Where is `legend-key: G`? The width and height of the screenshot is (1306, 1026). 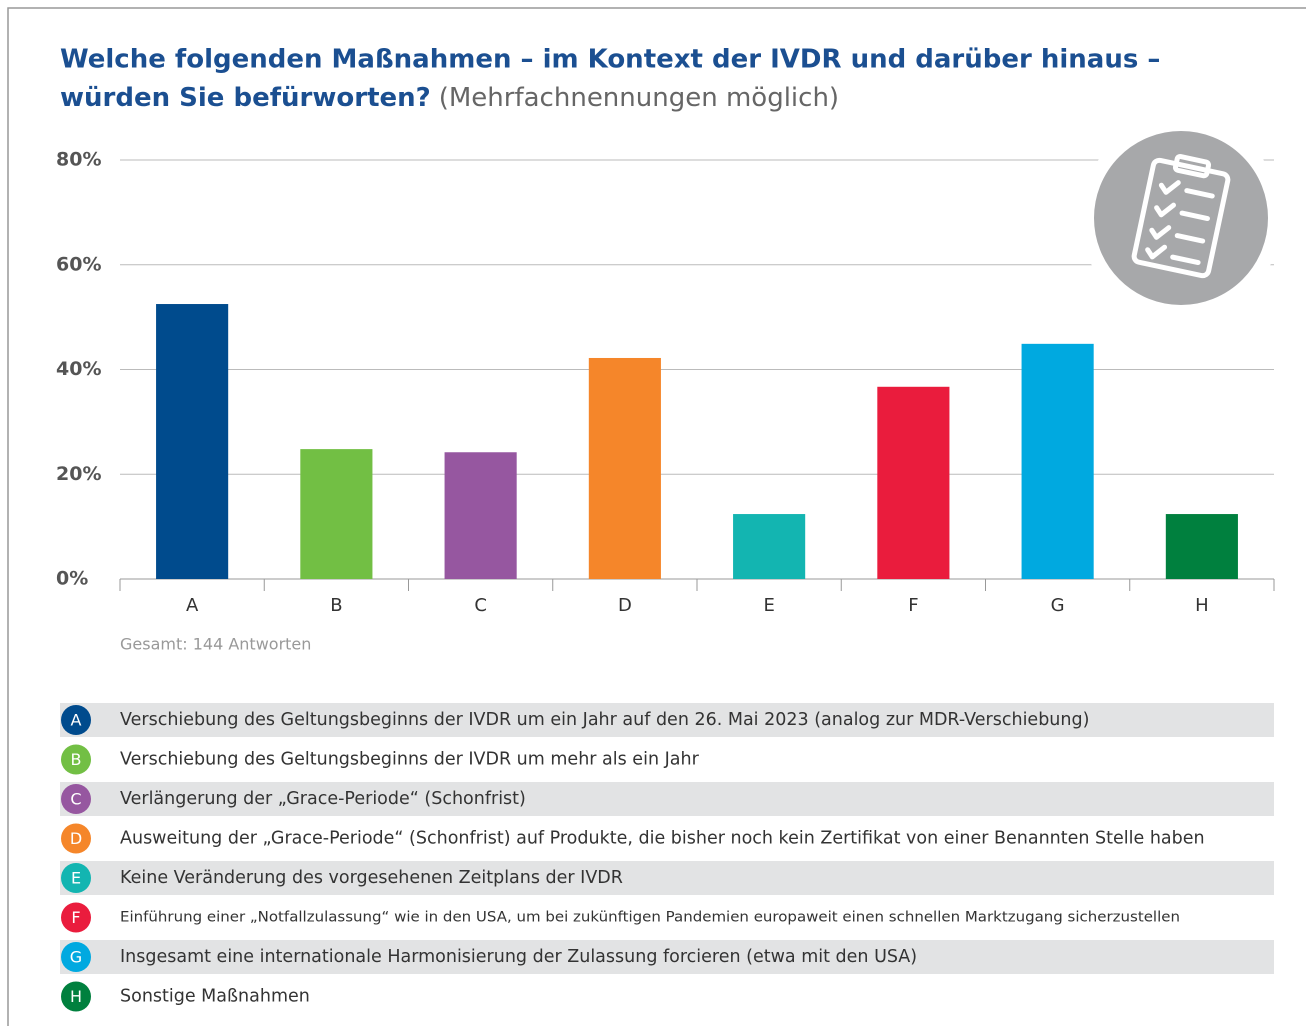 legend-key: G is located at coordinates (76, 957).